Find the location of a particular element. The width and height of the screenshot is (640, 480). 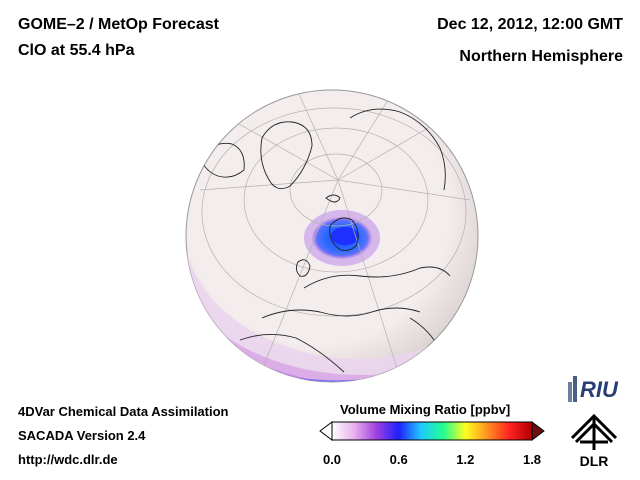

svg-text: RIU is located at coordinates (599, 389).